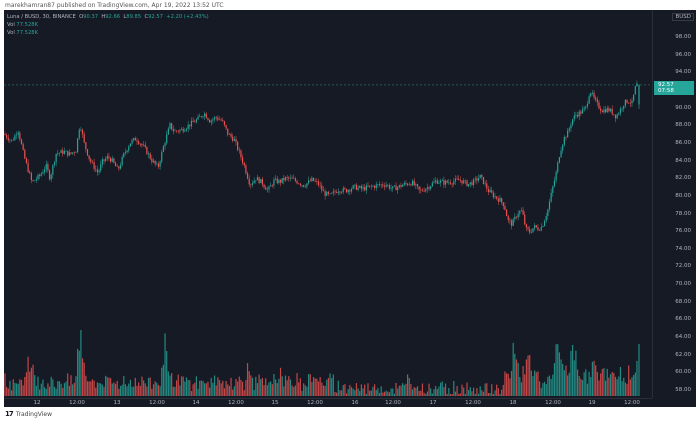 The image size is (696, 423). What do you see at coordinates (433, 403) in the screenshot?
I see `time-tick: 17` at bounding box center [433, 403].